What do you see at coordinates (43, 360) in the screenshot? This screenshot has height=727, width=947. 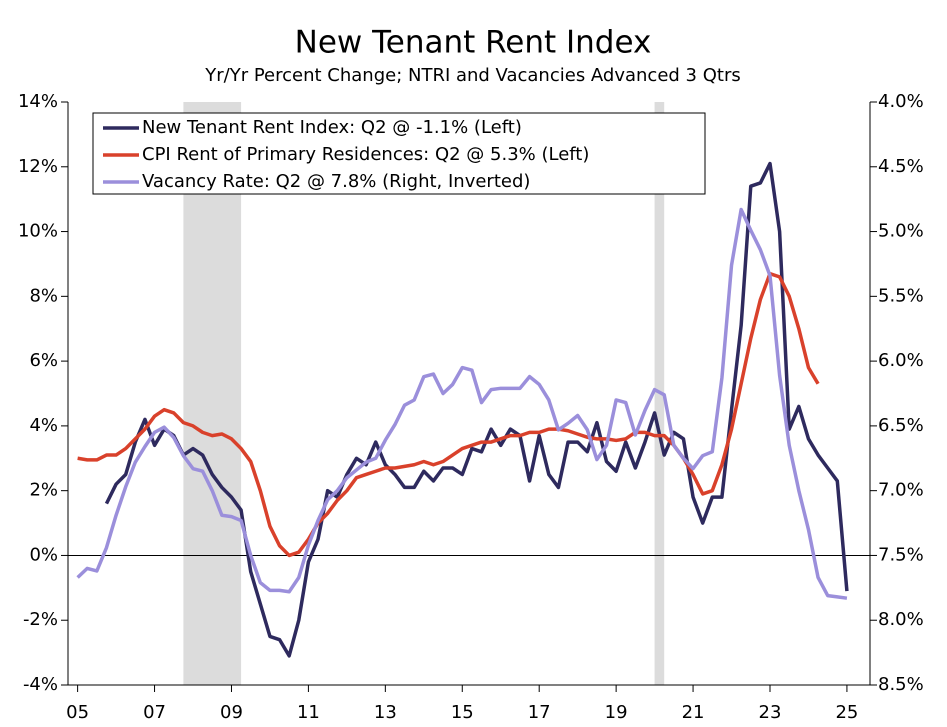 I see `y-tick-label: 6%` at bounding box center [43, 360].